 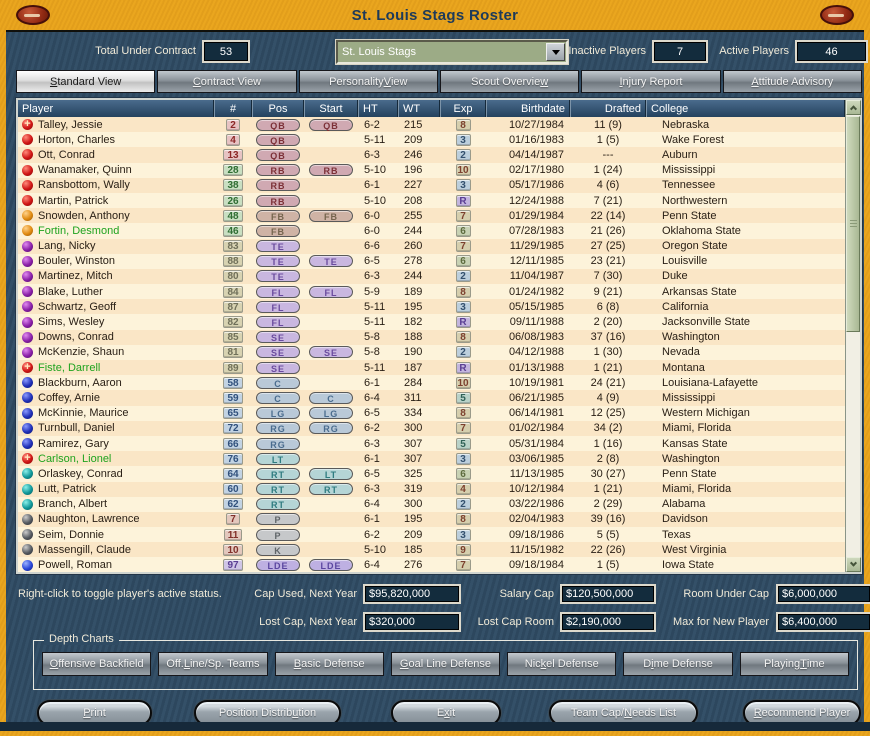 What do you see at coordinates (555, 52) in the screenshot?
I see `dropdown-arrow-icon` at bounding box center [555, 52].